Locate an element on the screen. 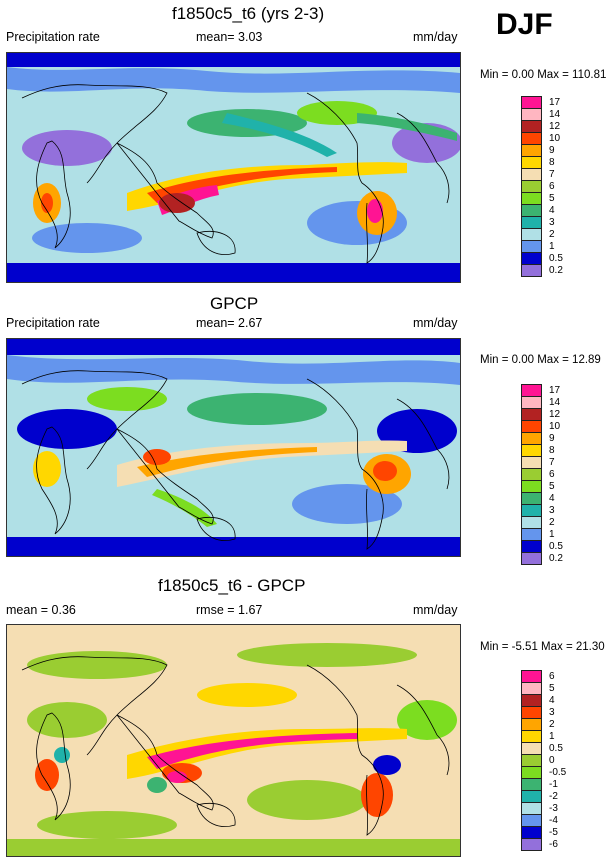 This screenshot has height=861, width=612. colorbar-label: 0 is located at coordinates (552, 760).